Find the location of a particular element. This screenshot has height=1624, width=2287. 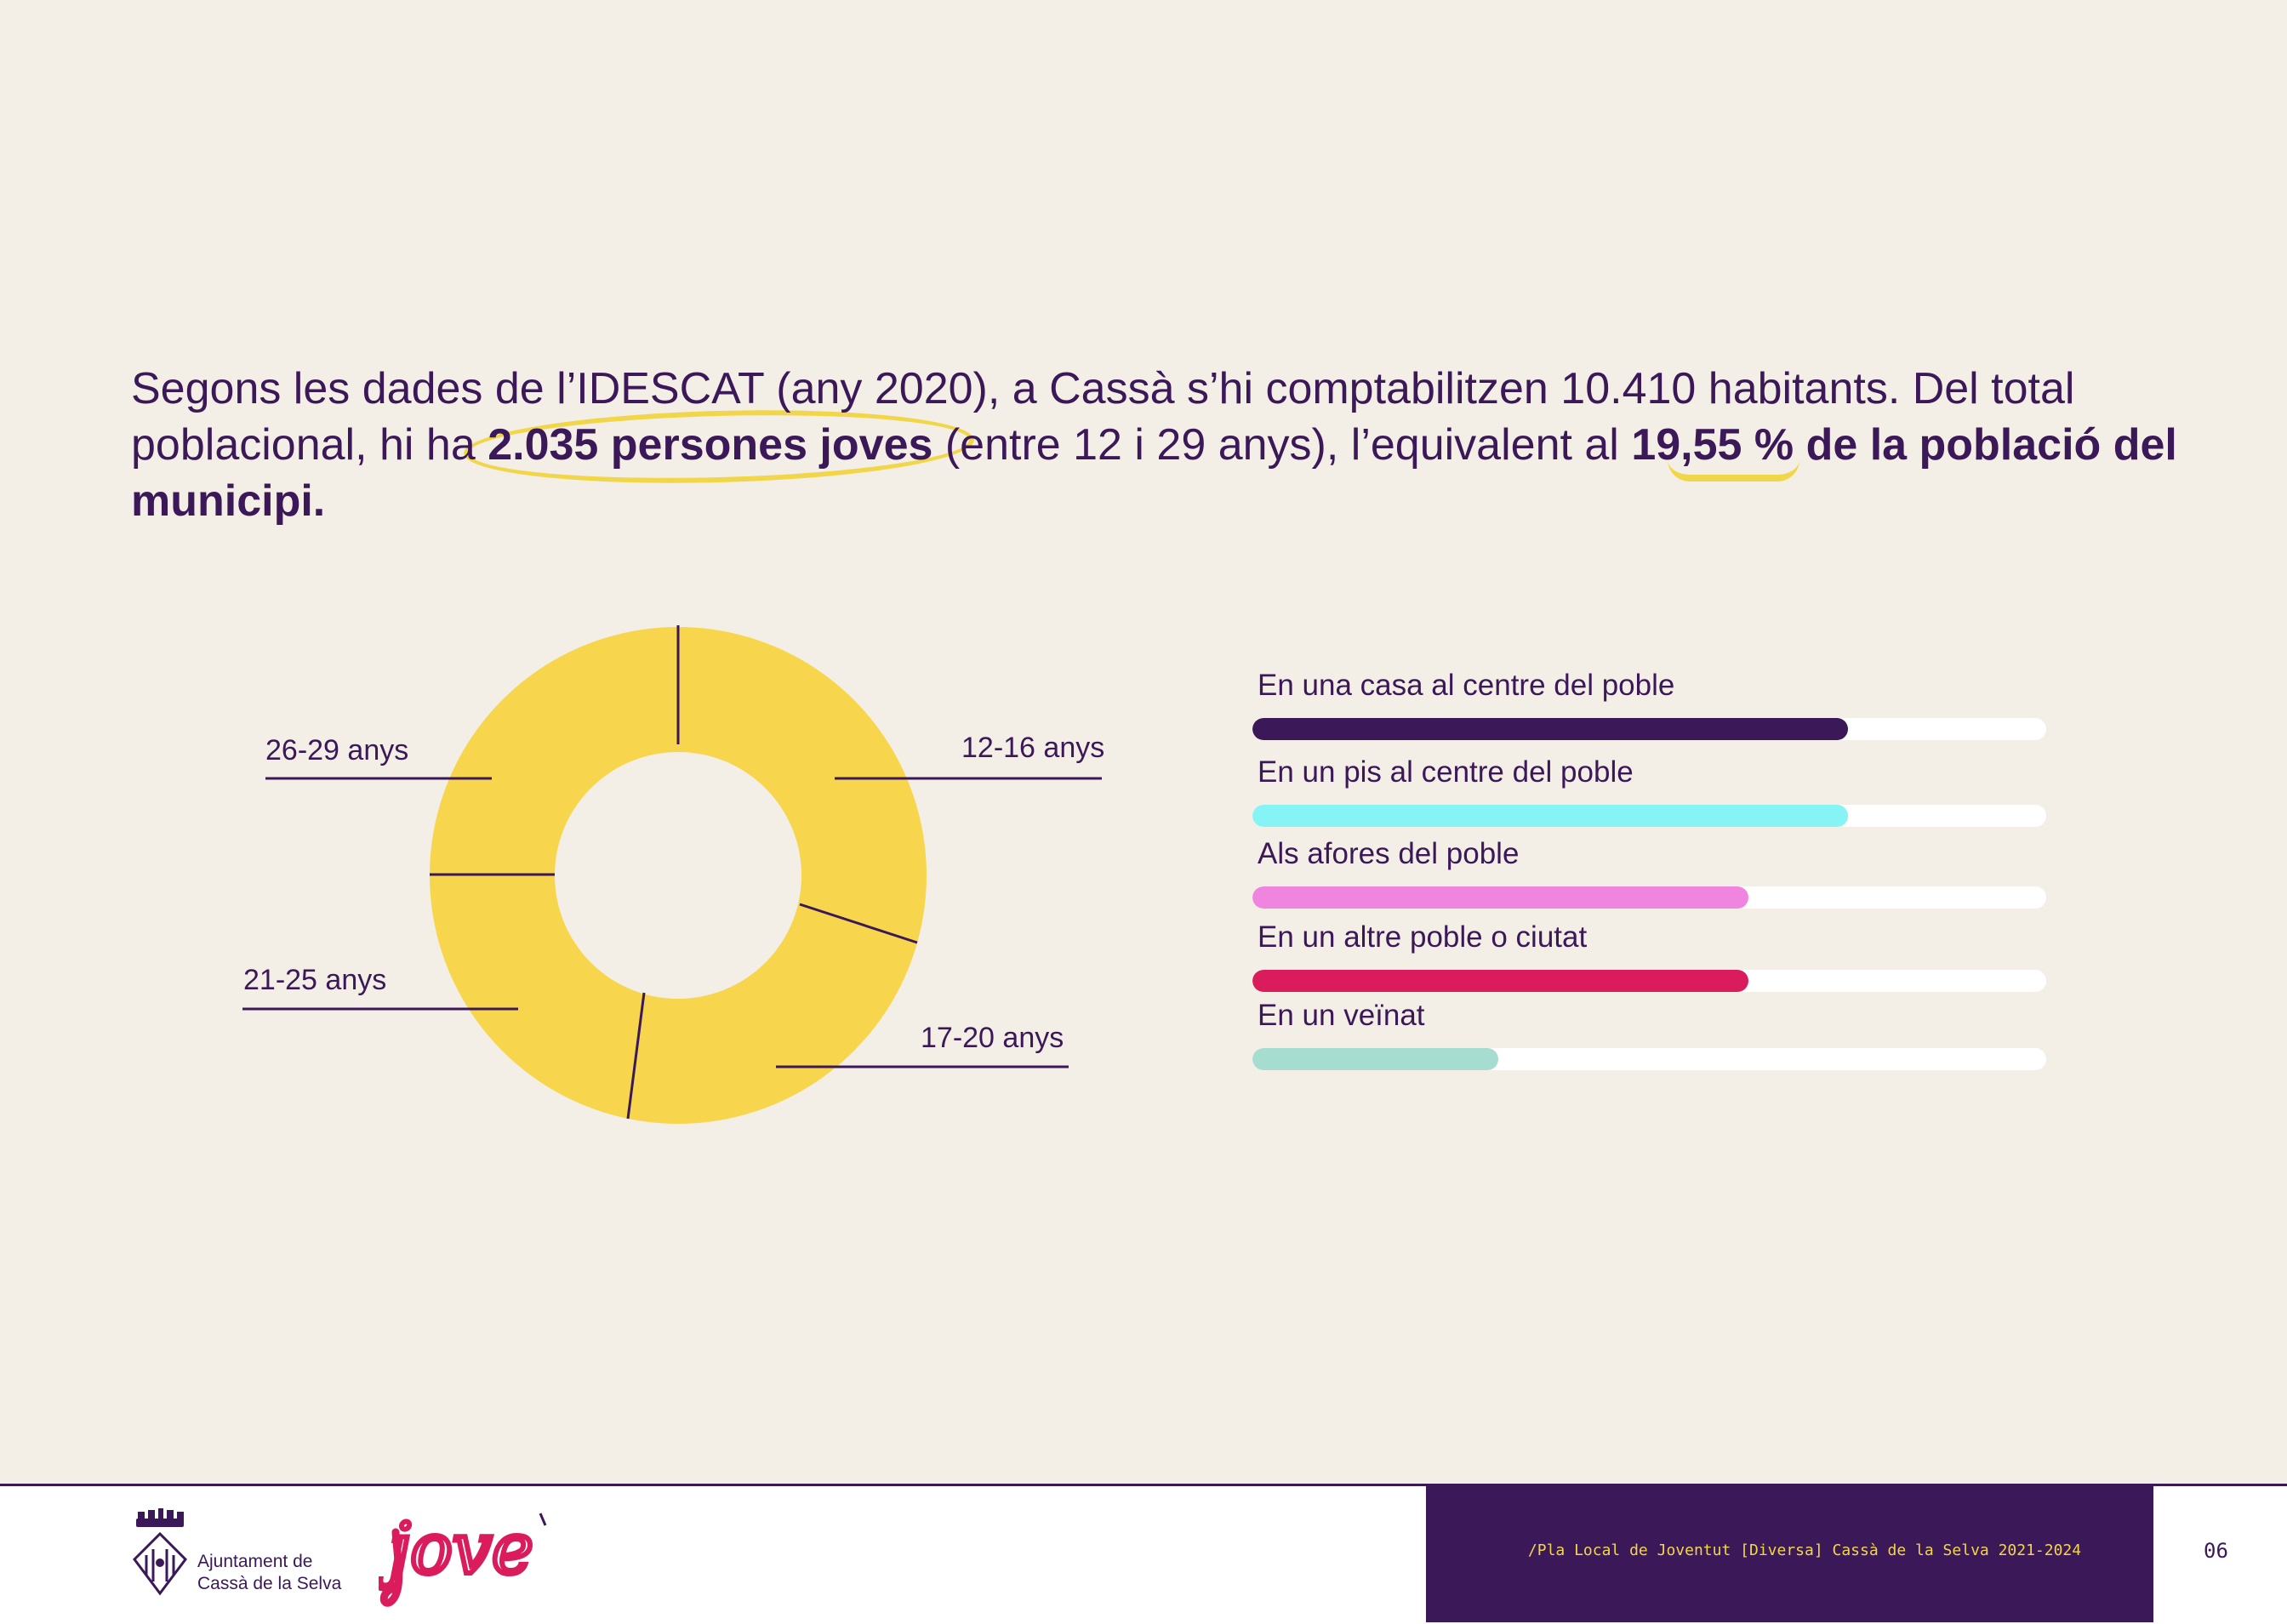

org-name-line1: Ajuntament de is located at coordinates (255, 1561).